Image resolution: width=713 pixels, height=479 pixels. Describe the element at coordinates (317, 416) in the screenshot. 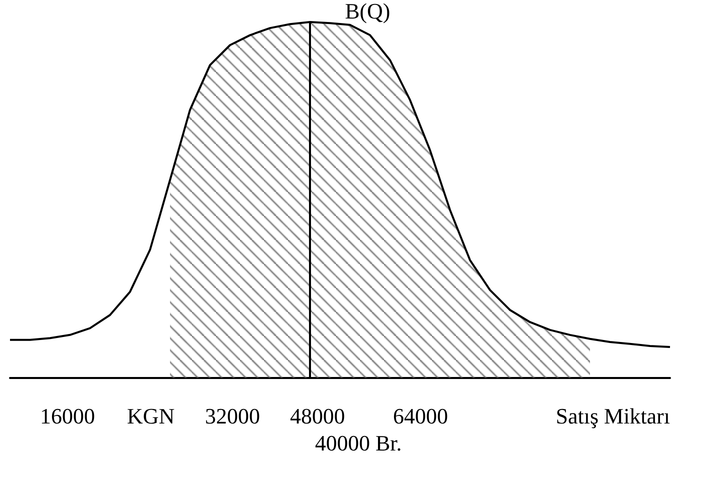

I see `text: 48000` at that location.